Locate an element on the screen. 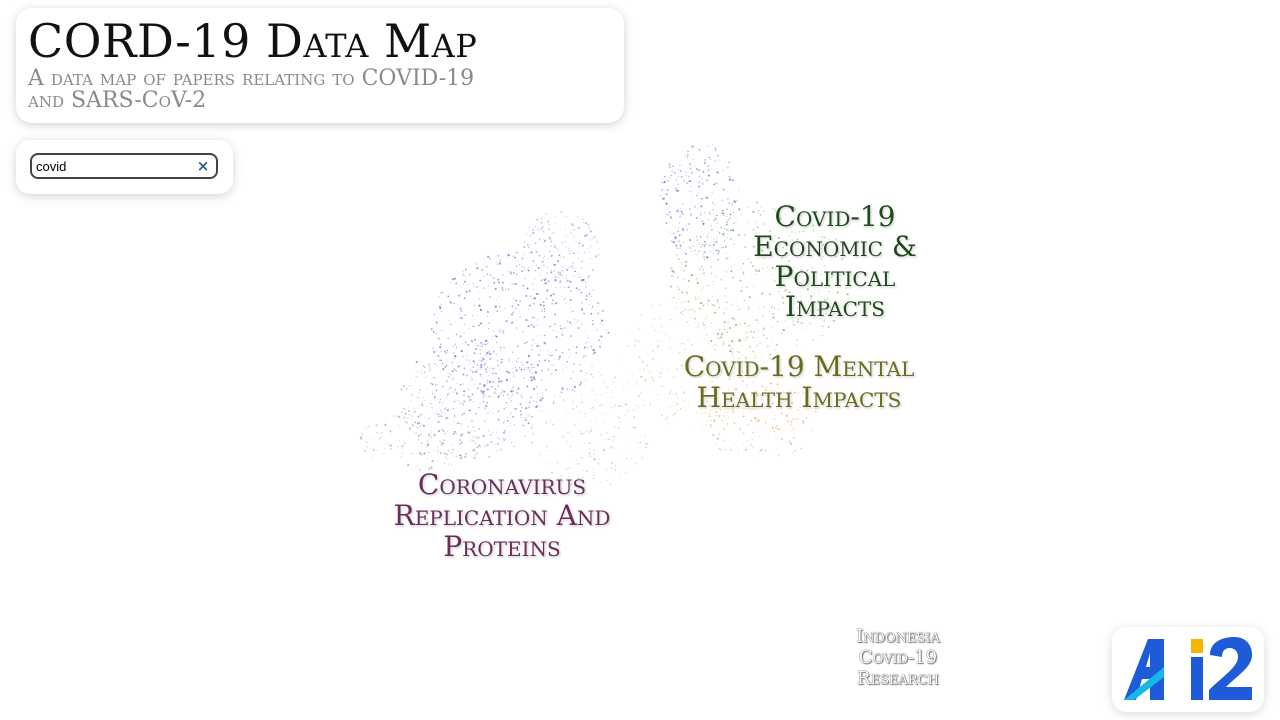  cluster-label-replication: Coronavirus Replication And Proteins is located at coordinates (502, 515).